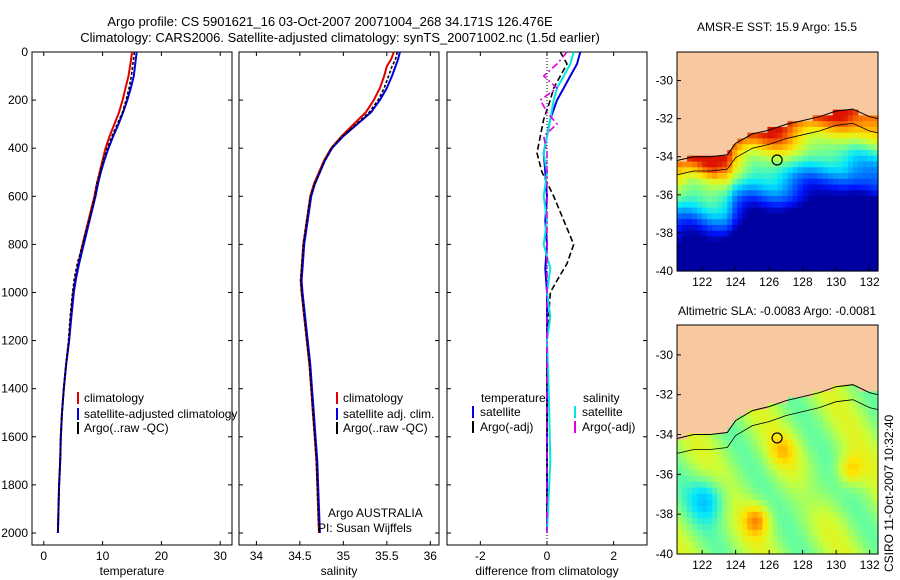  I want to click on x-tick-label: 36, so click(431, 556).